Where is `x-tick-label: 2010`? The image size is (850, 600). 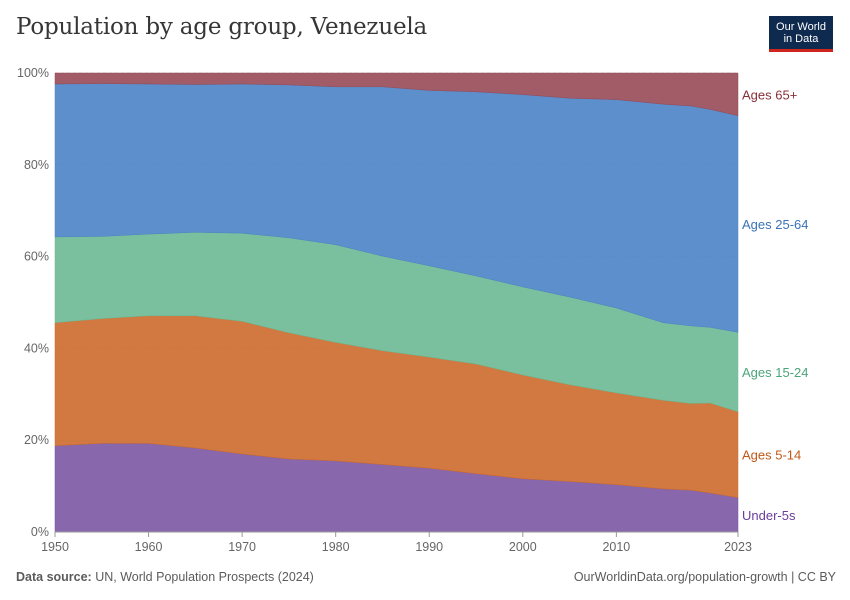
x-tick-label: 2010 is located at coordinates (616, 547).